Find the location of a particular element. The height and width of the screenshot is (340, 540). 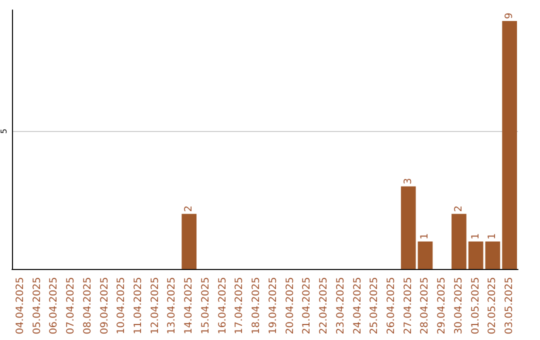

x-tick-label: 18.04.2025 is located at coordinates (256, 305).